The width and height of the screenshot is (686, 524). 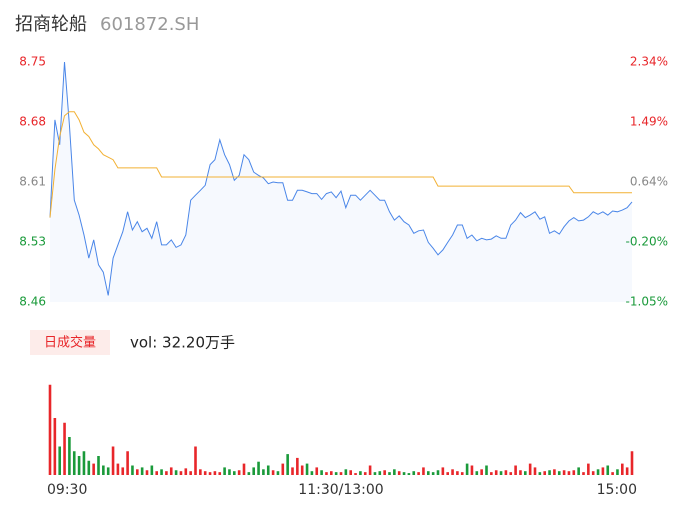 What do you see at coordinates (70, 343) in the screenshot?
I see `legend-label: 日成交量` at bounding box center [70, 343].